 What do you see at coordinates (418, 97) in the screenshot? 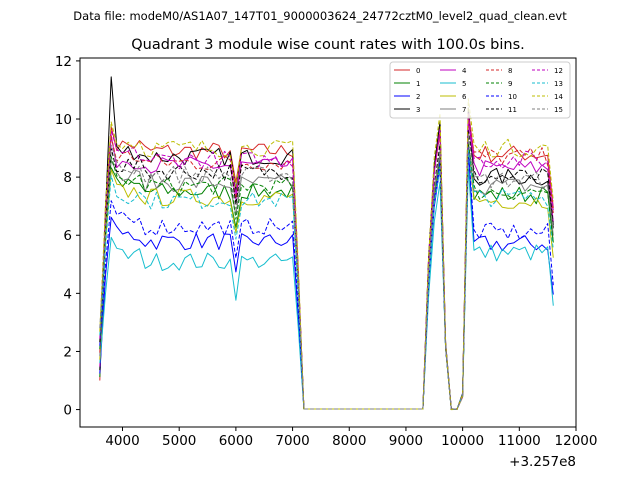
I see `legend-label: 2` at bounding box center [418, 97].